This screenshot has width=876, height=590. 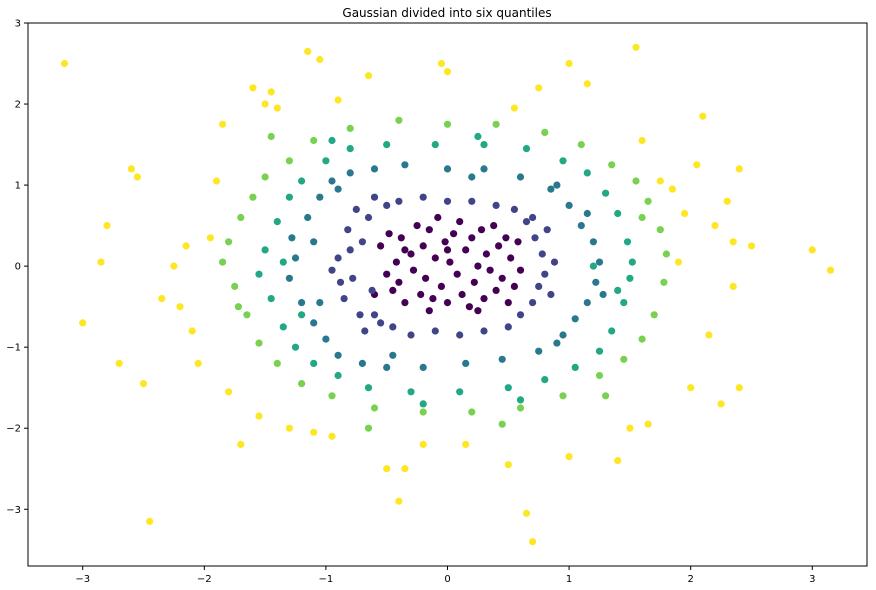 What do you see at coordinates (445, 575) in the screenshot?
I see `x-axis: −3 −2 −1 0 1 2 3` at bounding box center [445, 575].